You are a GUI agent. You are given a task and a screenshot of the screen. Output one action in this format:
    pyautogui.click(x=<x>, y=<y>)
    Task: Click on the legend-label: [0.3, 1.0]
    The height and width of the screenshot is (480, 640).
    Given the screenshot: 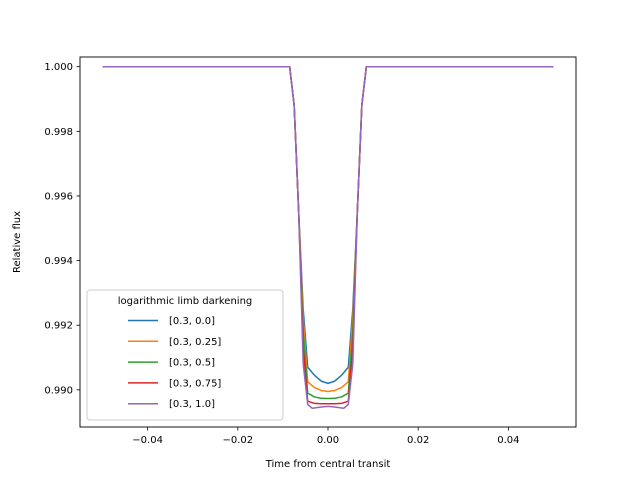 What is the action you would take?
    pyautogui.click(x=192, y=404)
    